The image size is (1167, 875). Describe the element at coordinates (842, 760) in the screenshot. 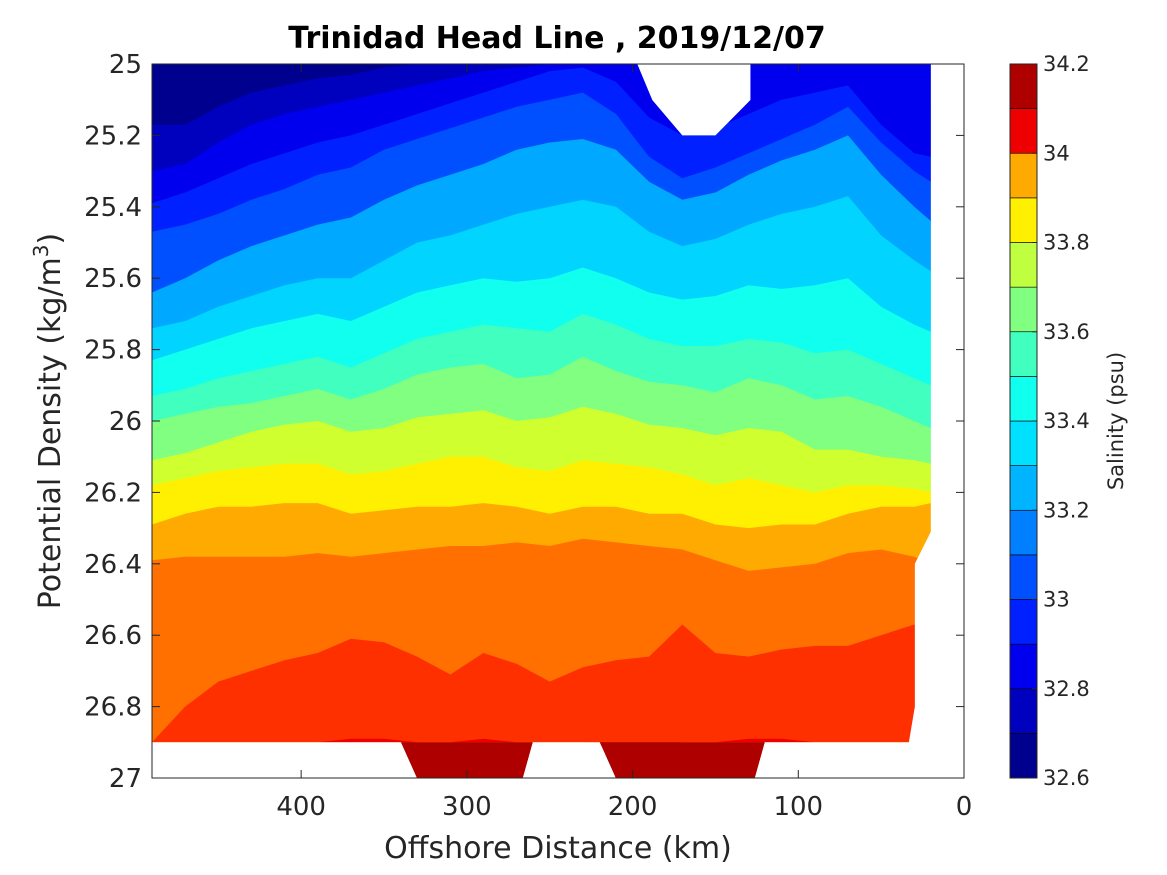

I see `bottom-no-data-mask-right` at that location.